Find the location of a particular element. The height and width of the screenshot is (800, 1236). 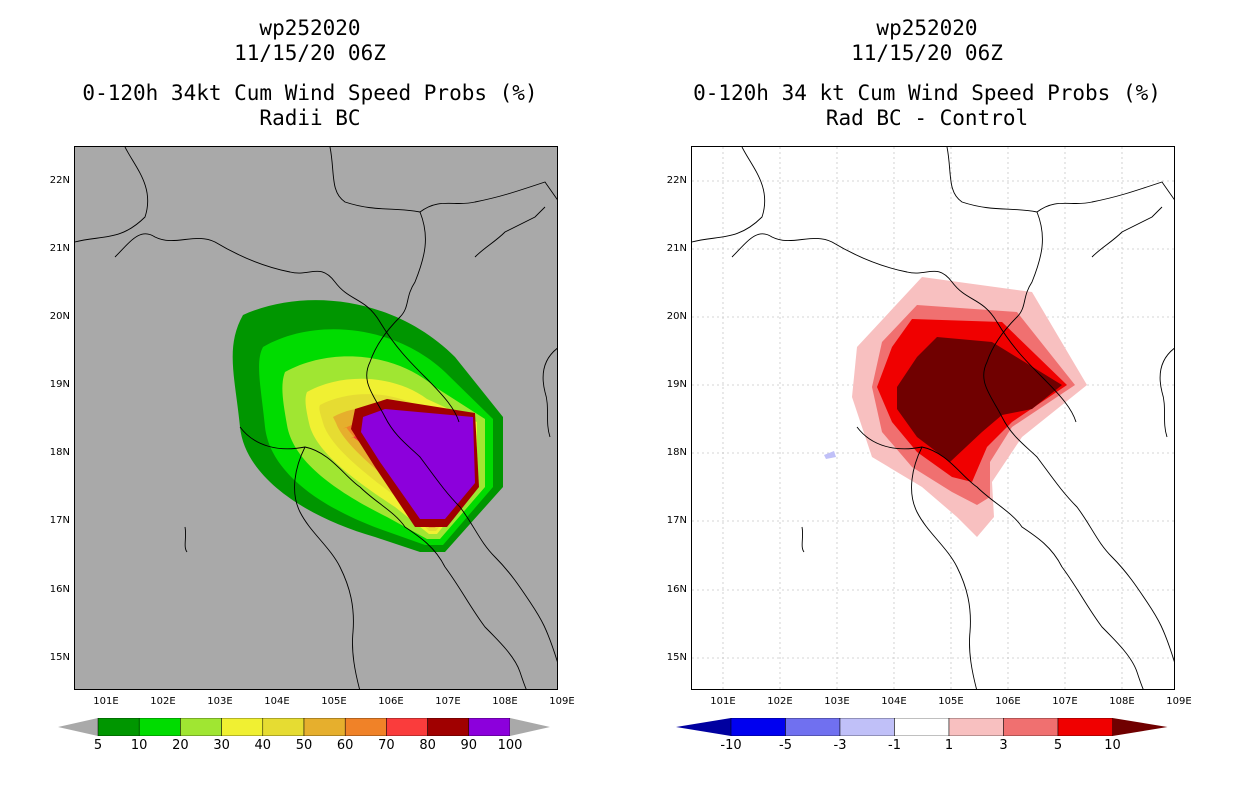

colorbar-label: 90 is located at coordinates (469, 745).